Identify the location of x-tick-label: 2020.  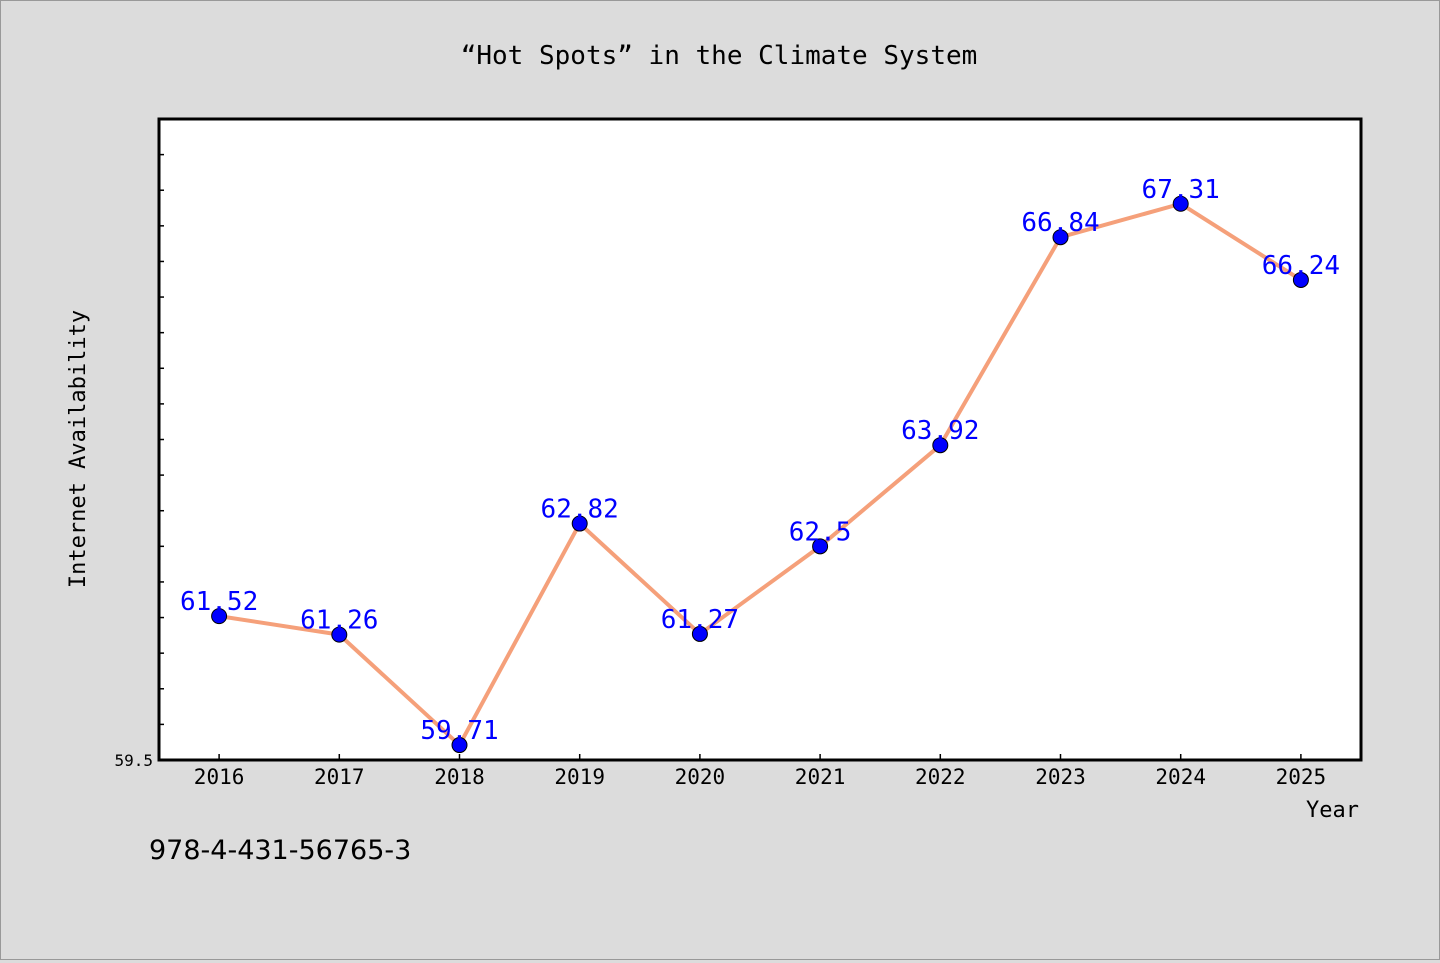
(700, 777).